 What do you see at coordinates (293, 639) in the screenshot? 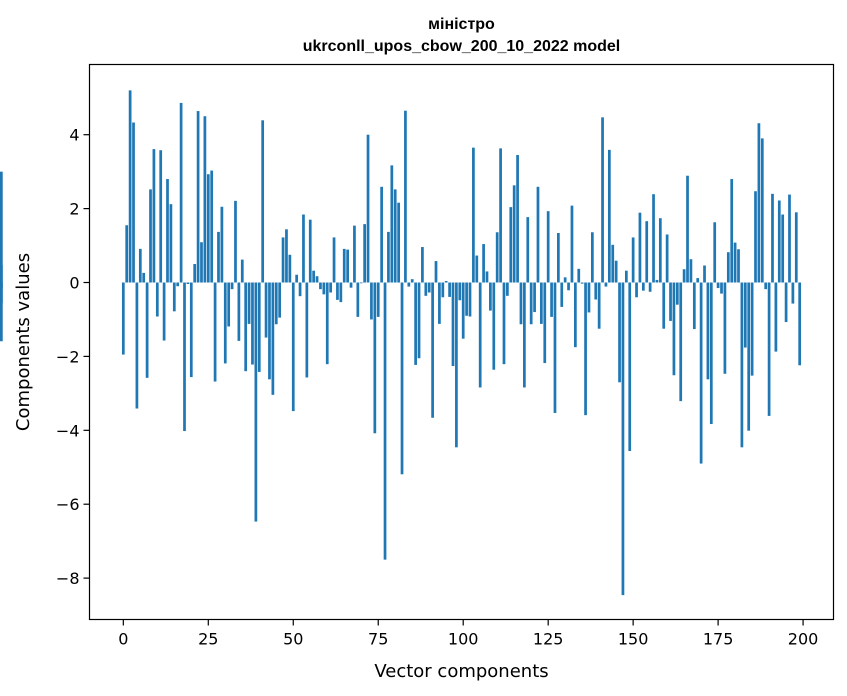
I see `x-tick-label: 50` at bounding box center [293, 639].